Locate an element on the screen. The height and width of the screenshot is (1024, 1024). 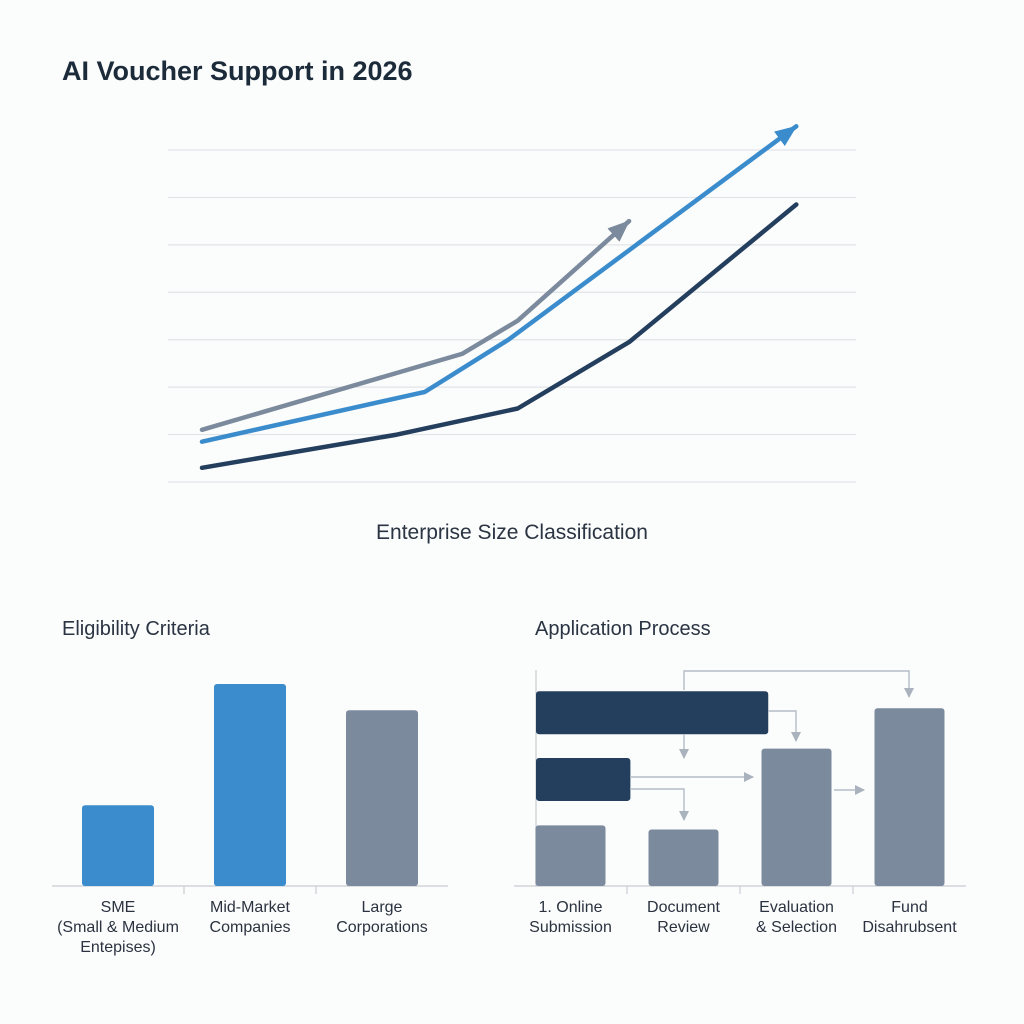
eligibility-chart-title: Eligibility Criteria is located at coordinates (136, 629).